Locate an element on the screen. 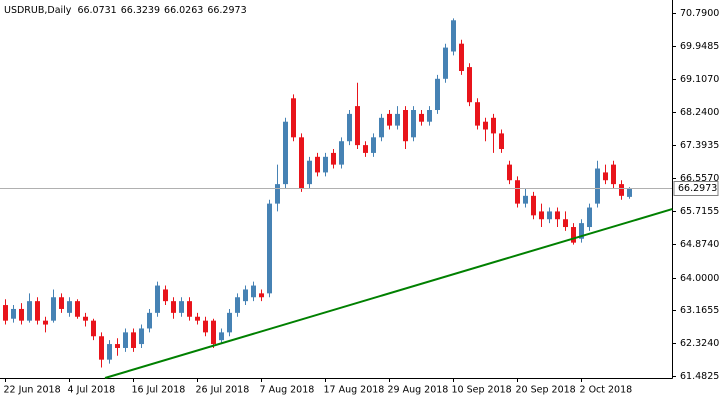 Image resolution: width=720 pixels, height=400 pixels. x-tick-label: 29 Aug 2018 is located at coordinates (418, 390).